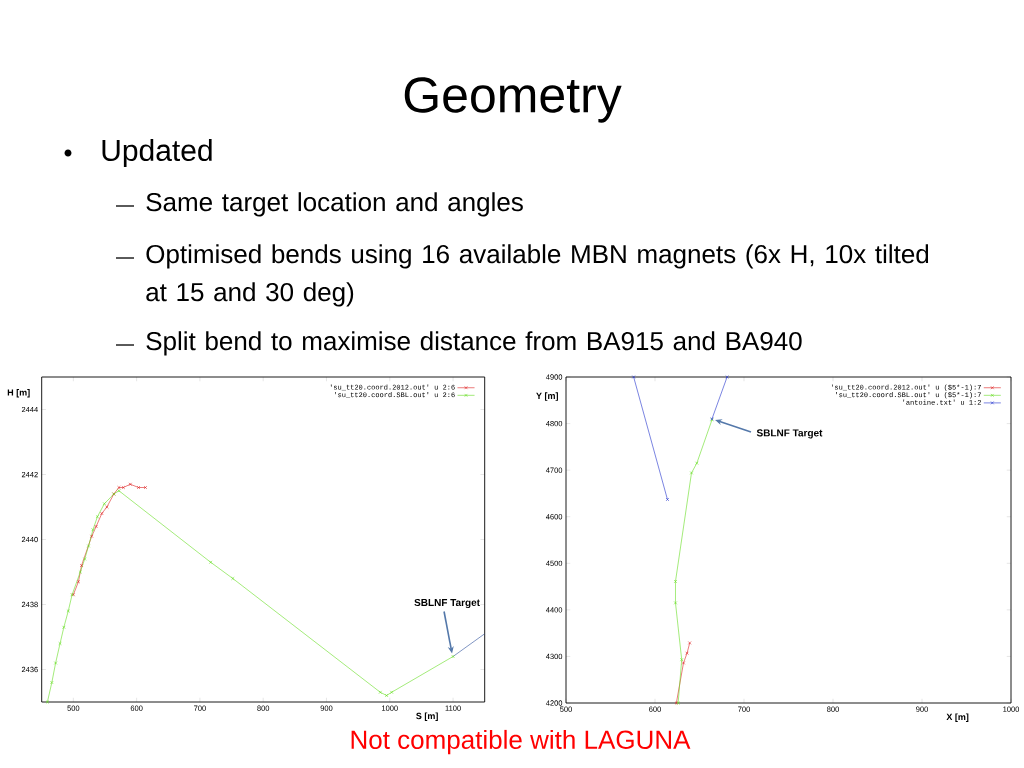 The height and width of the screenshot is (768, 1024). What do you see at coordinates (537, 275) in the screenshot?
I see `text: Optimised bends using 16 available MBN magnets (6x H, 10x tilted at 15 and 30 deg)` at bounding box center [537, 275].